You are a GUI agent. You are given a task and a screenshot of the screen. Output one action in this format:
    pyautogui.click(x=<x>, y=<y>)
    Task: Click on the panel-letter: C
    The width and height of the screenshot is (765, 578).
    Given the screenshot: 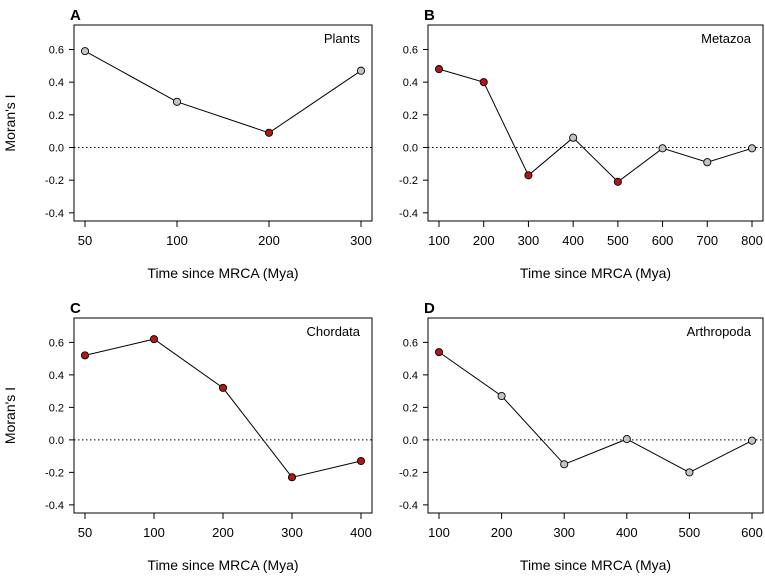 What is the action you would take?
    pyautogui.click(x=75, y=308)
    